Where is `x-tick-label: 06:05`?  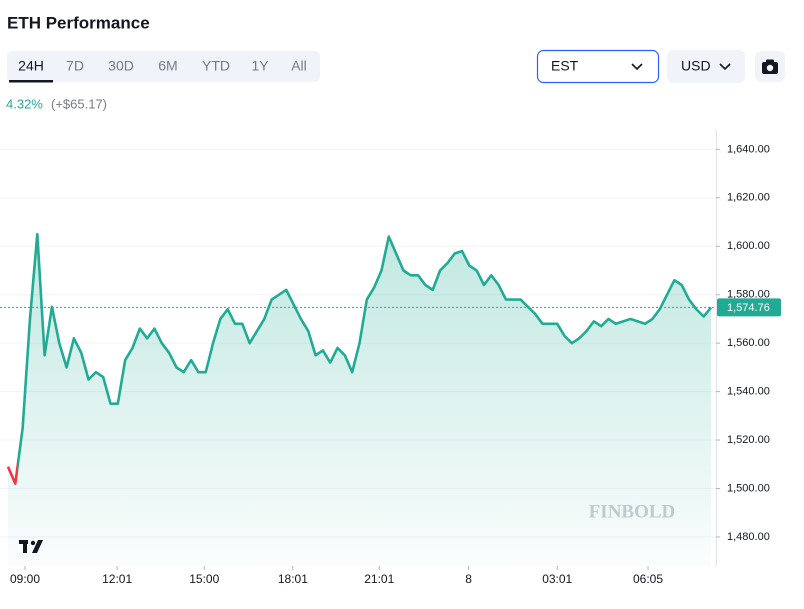 x-tick-label: 06:05 is located at coordinates (648, 579).